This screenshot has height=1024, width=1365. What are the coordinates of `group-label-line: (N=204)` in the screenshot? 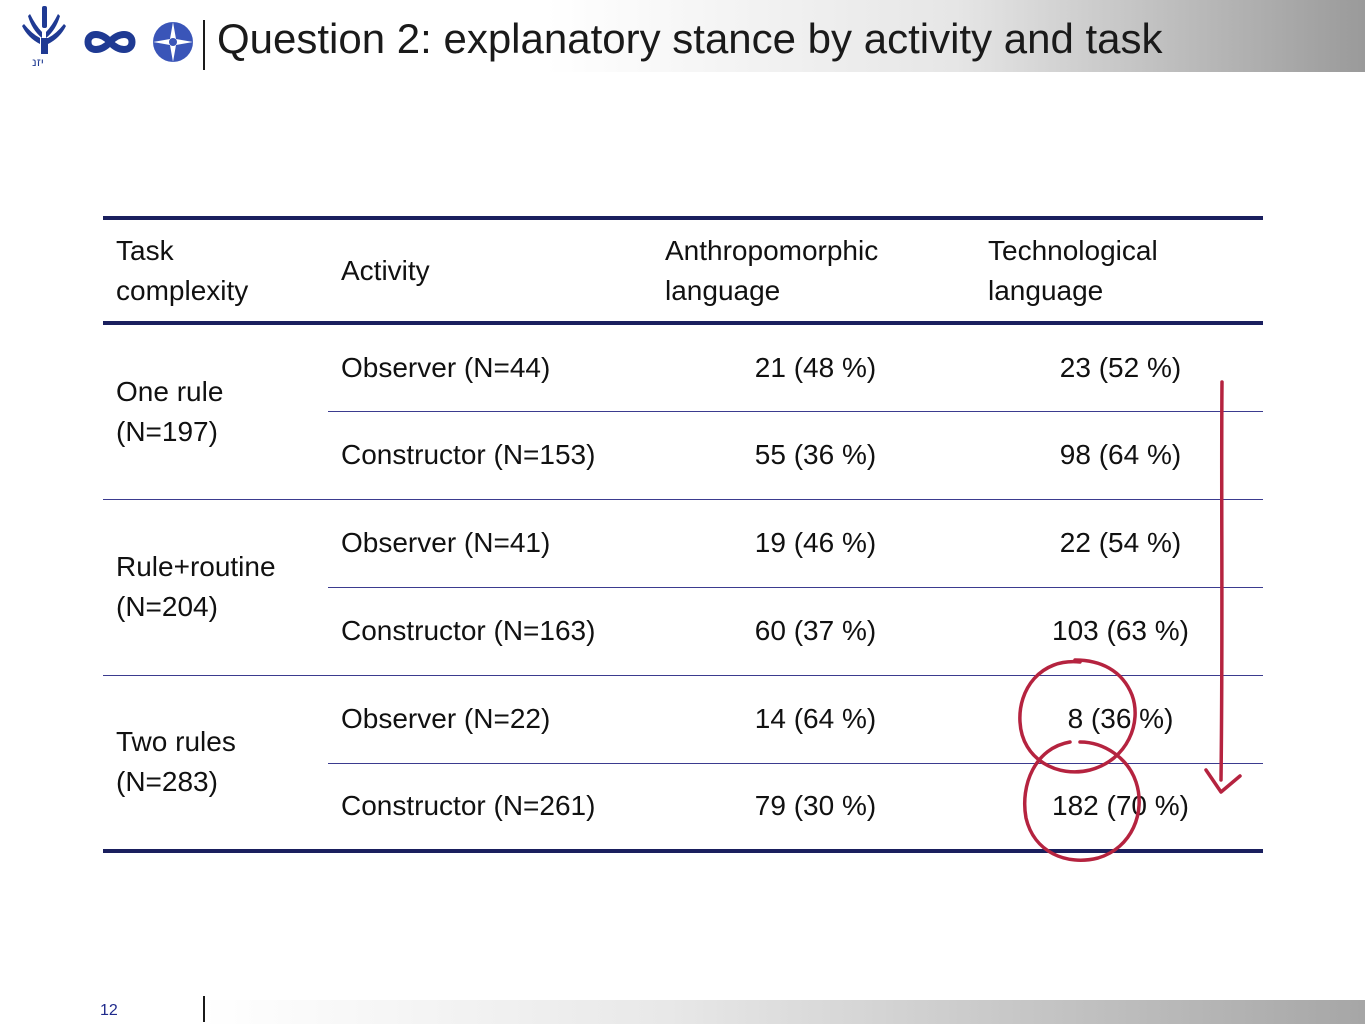 It's located at (167, 606).